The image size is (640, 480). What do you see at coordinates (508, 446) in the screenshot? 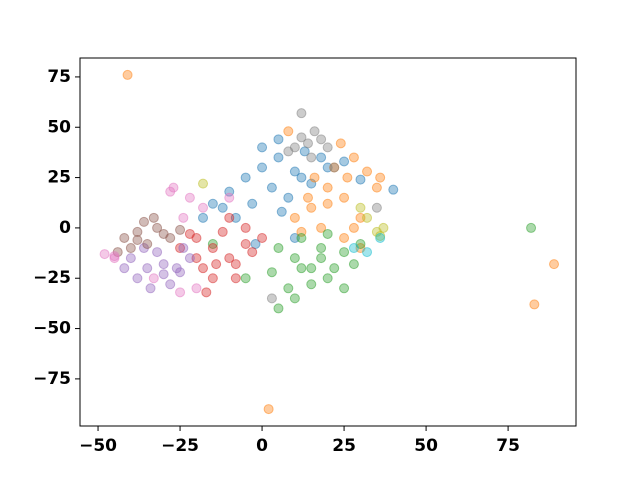
I see `x-tick-label: 75` at bounding box center [508, 446].